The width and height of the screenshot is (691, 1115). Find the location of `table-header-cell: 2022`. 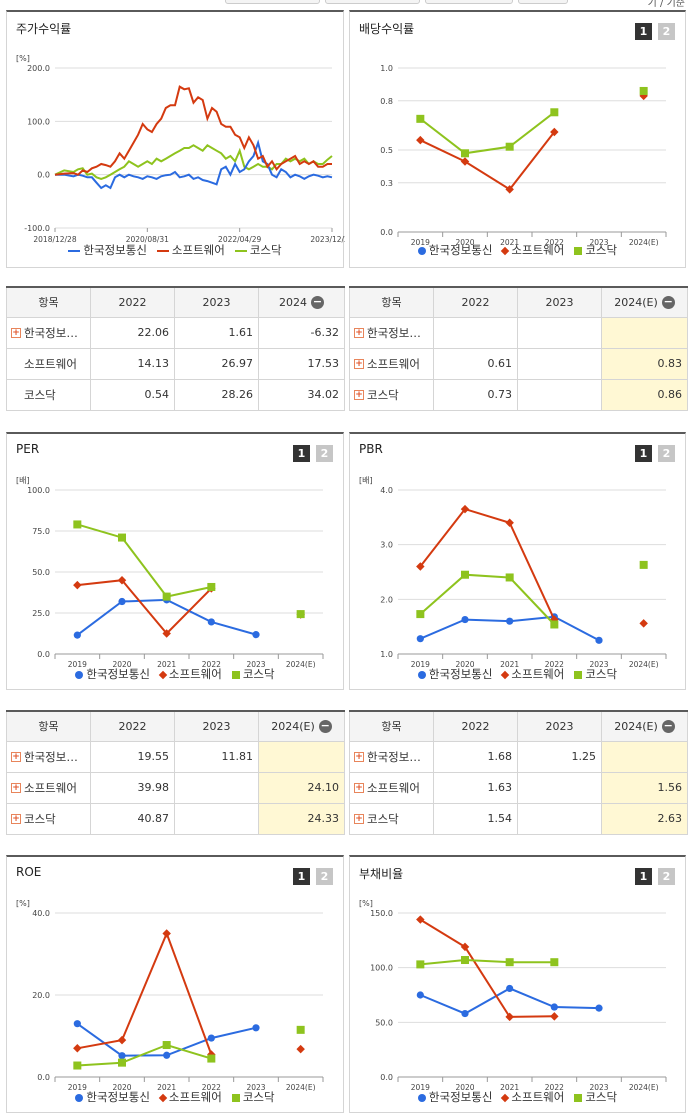

table-header-cell: 2022 is located at coordinates (475, 302).